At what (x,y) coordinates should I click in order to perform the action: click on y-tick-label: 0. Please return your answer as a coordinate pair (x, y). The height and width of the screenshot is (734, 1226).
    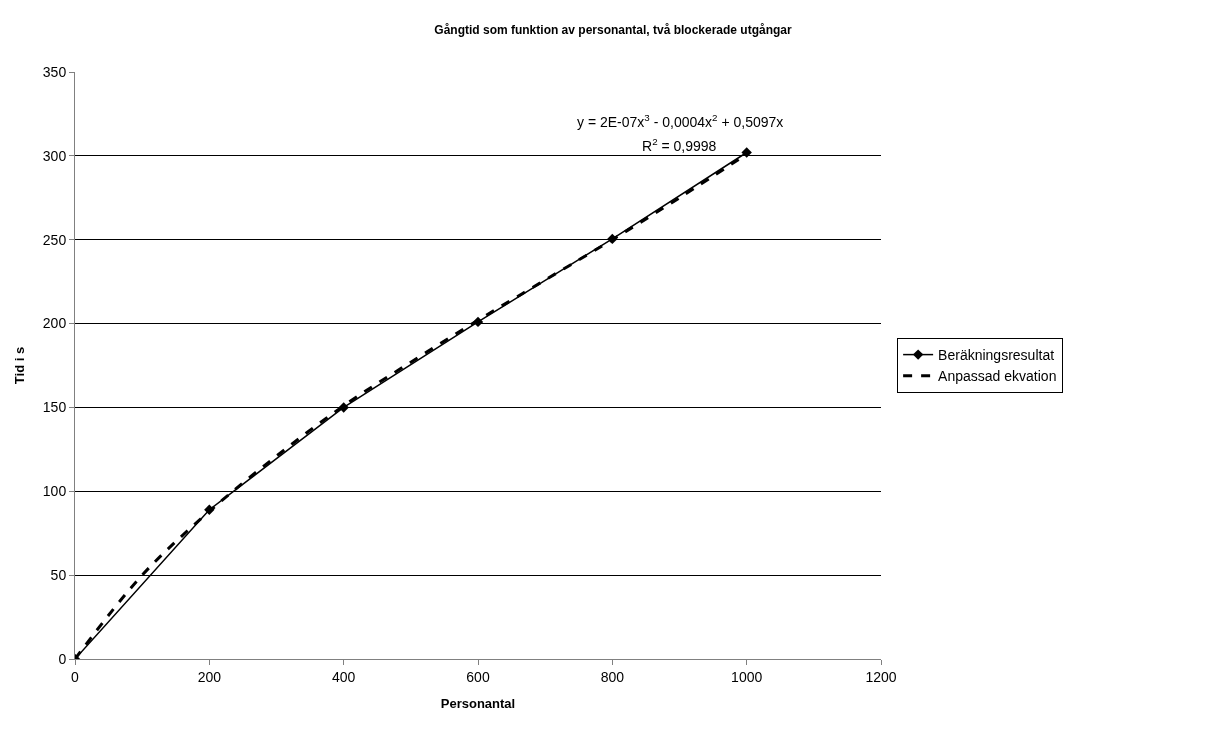
    Looking at the image, I should click on (62, 658).